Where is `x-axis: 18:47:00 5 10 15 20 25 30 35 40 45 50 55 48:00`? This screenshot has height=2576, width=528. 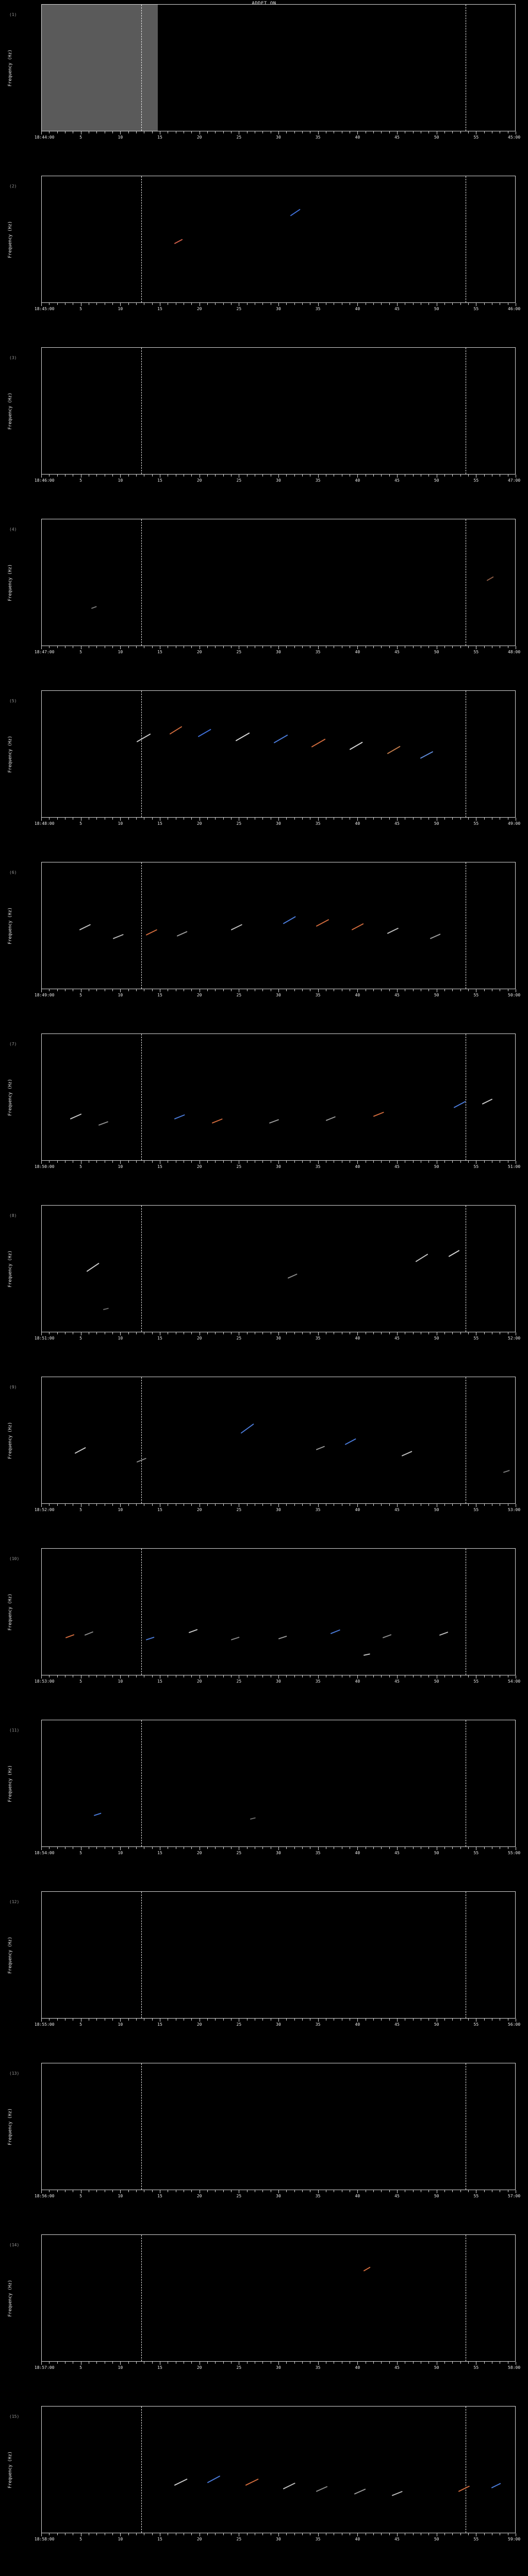
x-axis: 18:47:00 5 10 15 20 25 30 35 40 45 50 55 48:00 is located at coordinates (278, 652).